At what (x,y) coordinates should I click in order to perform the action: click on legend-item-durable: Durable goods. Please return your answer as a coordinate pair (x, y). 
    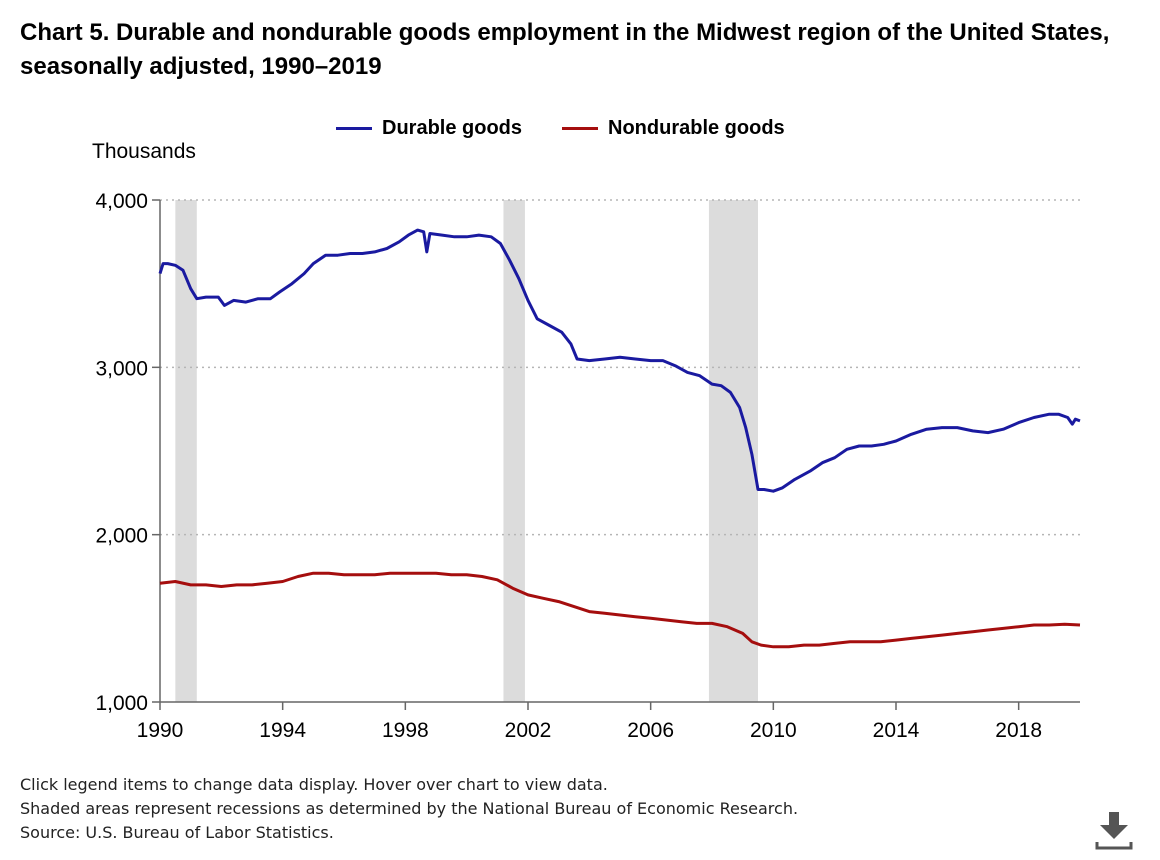
    Looking at the image, I should click on (429, 128).